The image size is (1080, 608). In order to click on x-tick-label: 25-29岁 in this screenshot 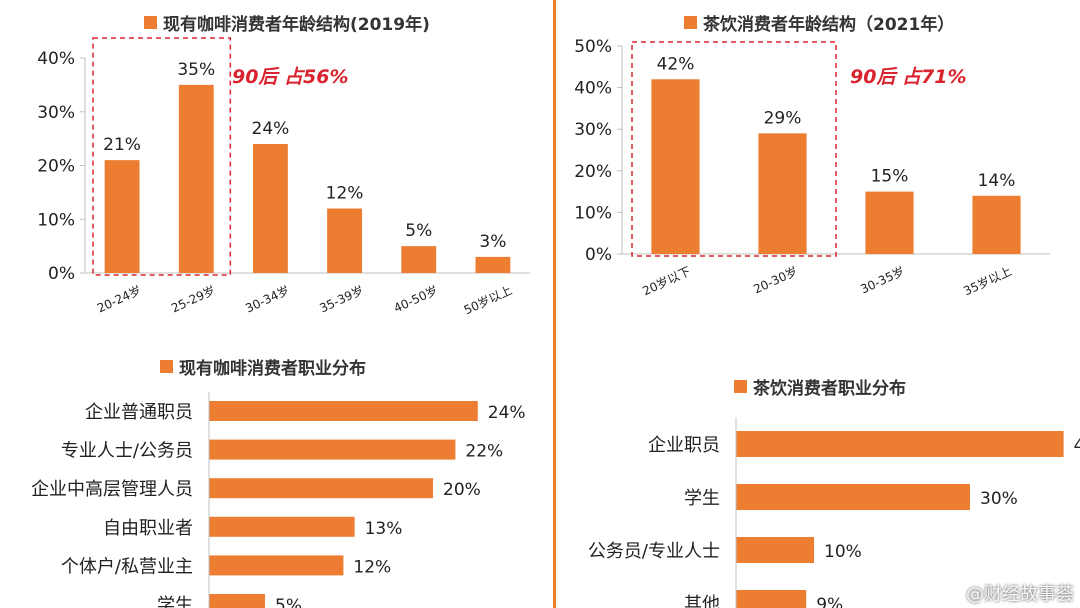, I will do `click(193, 298)`.